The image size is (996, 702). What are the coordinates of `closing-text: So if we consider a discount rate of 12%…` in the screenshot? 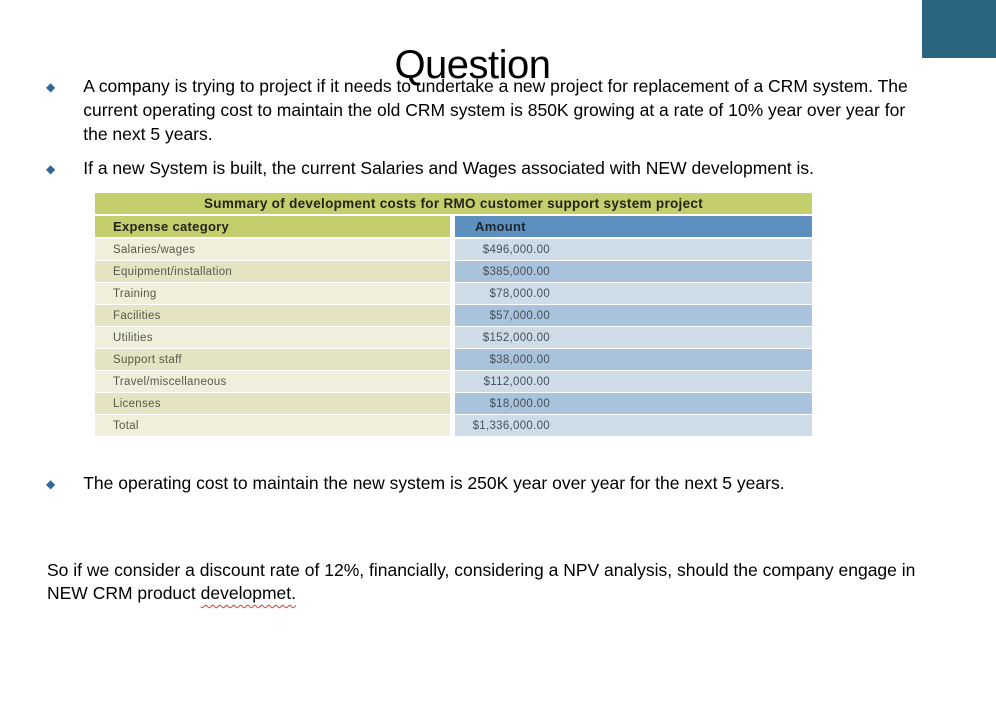 It's located at (481, 581).